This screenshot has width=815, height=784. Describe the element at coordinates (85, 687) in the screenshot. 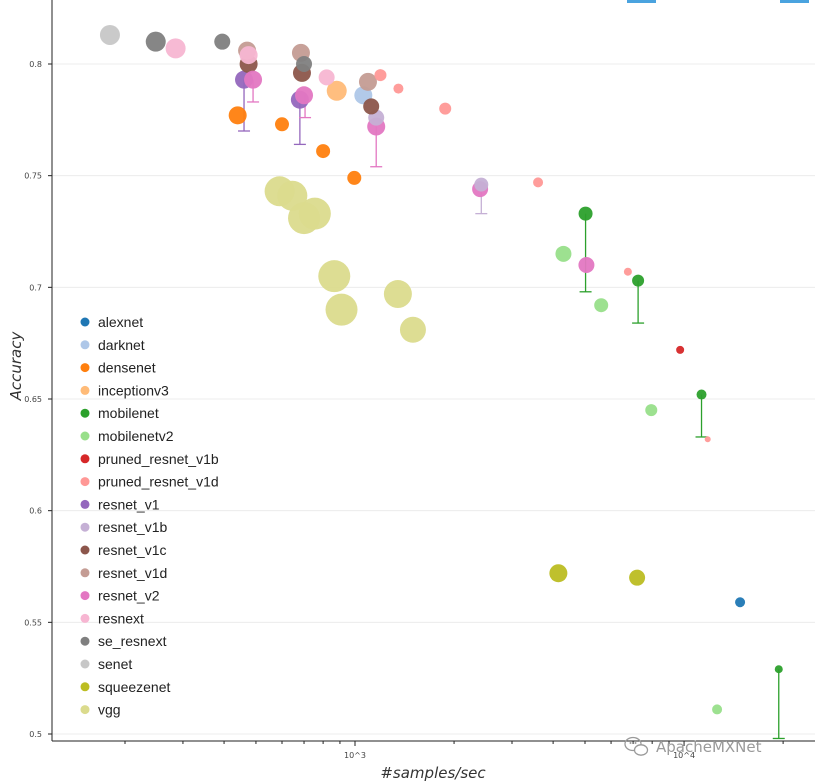

I see `legend-marker-squeezenet` at that location.